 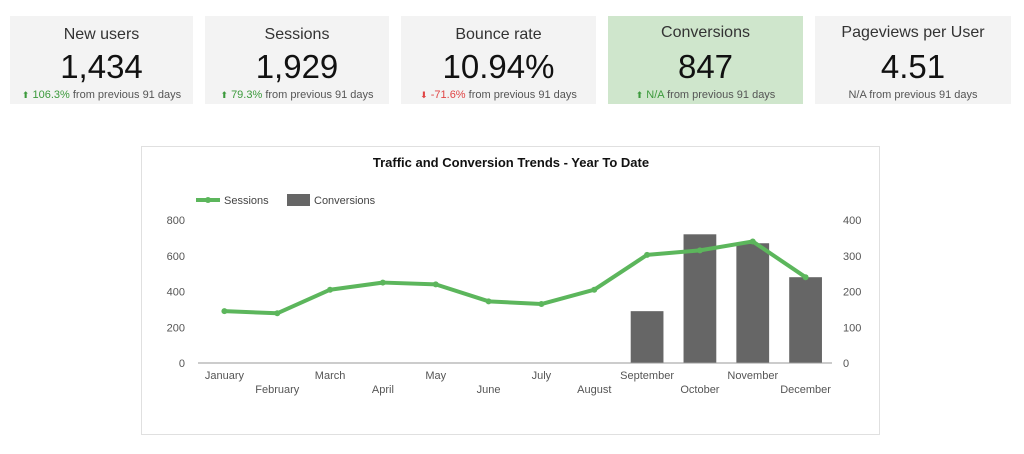 I want to click on legend-conversions-swatch, so click(x=298, y=200).